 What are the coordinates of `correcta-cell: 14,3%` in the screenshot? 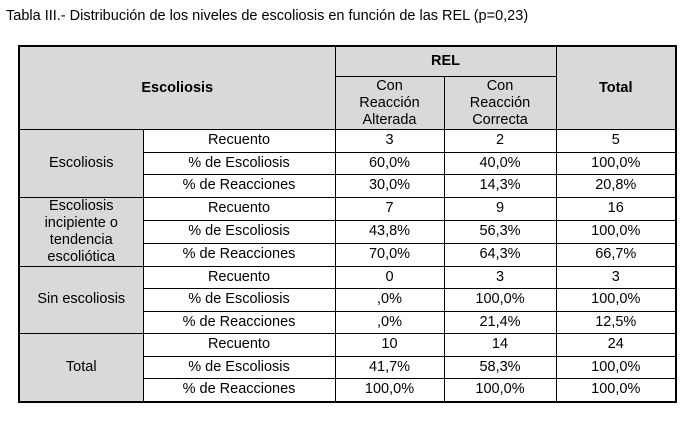 It's located at (500, 186).